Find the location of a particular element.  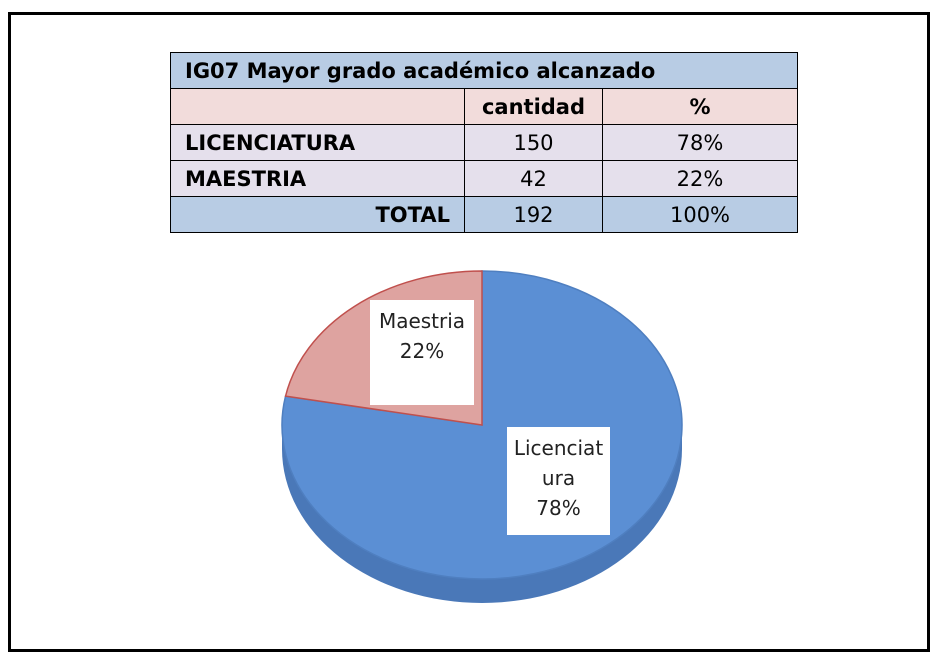

data-label: Licenciatura 78% is located at coordinates (558, 481).